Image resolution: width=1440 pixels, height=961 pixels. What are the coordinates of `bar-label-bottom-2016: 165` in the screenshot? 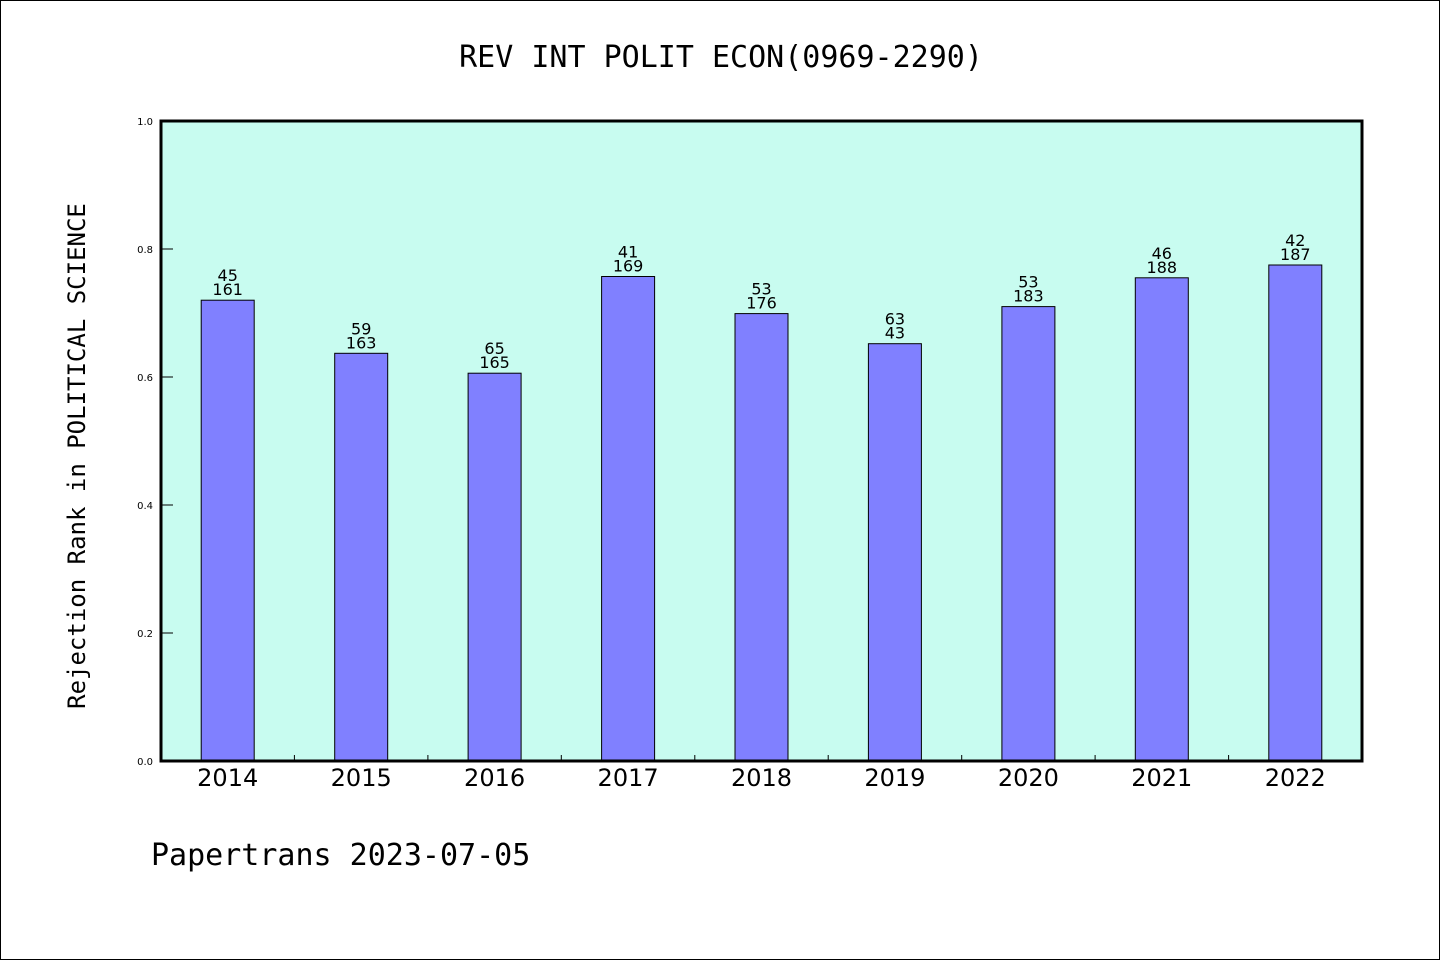 It's located at (494, 362).